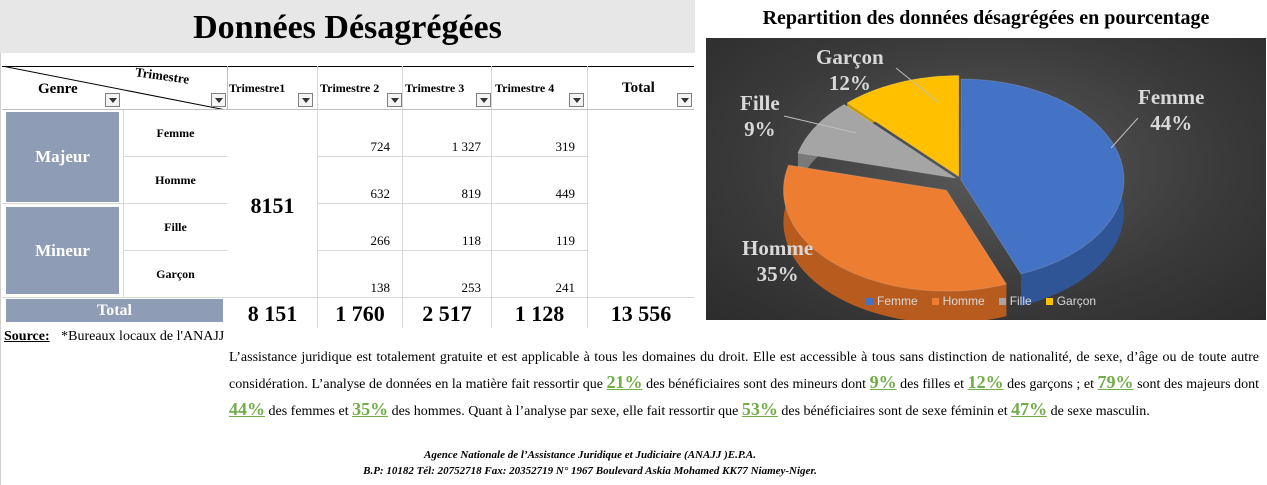 Image resolution: width=1267 pixels, height=485 pixels. Describe the element at coordinates (565, 146) in the screenshot. I see `cell-femme-t4: 319` at that location.